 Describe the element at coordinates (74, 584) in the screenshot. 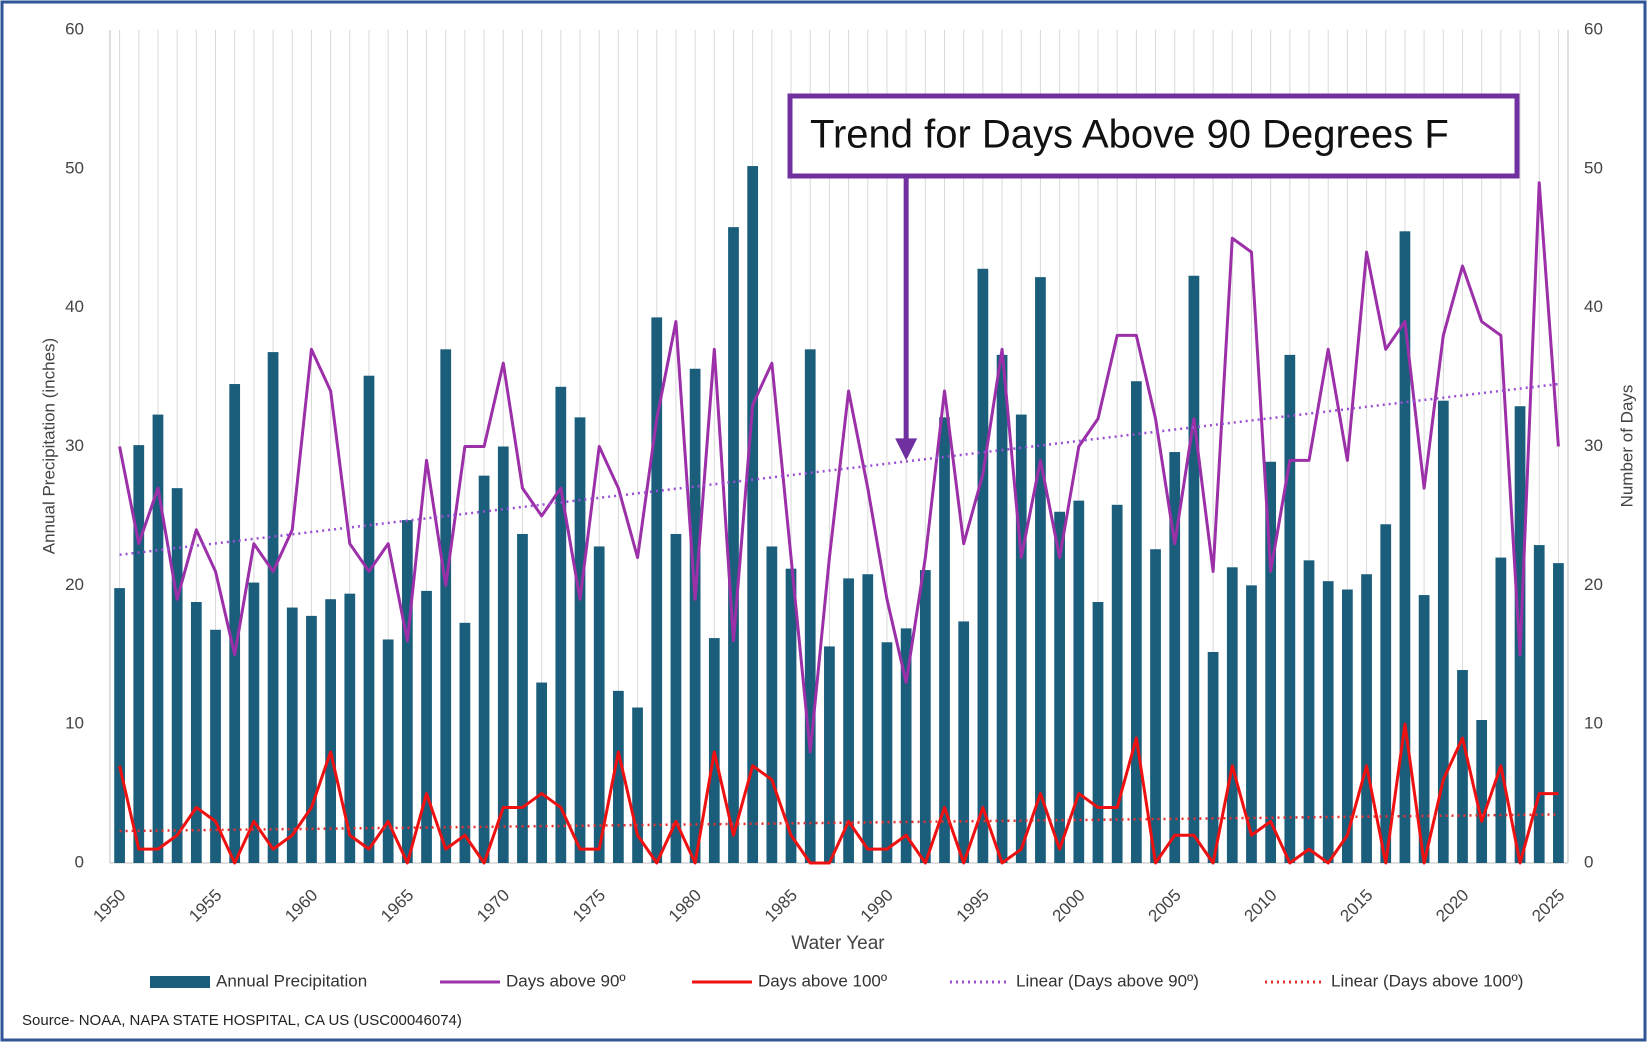

I see `y-tick-label: 20` at that location.